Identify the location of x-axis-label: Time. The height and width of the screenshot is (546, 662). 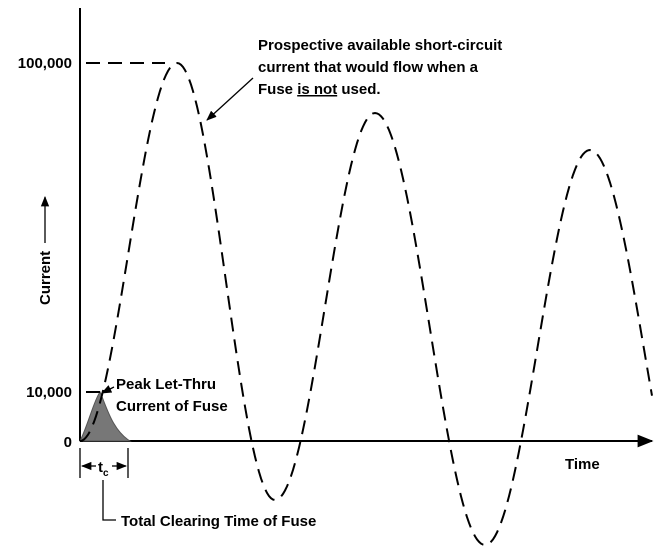
(582, 464).